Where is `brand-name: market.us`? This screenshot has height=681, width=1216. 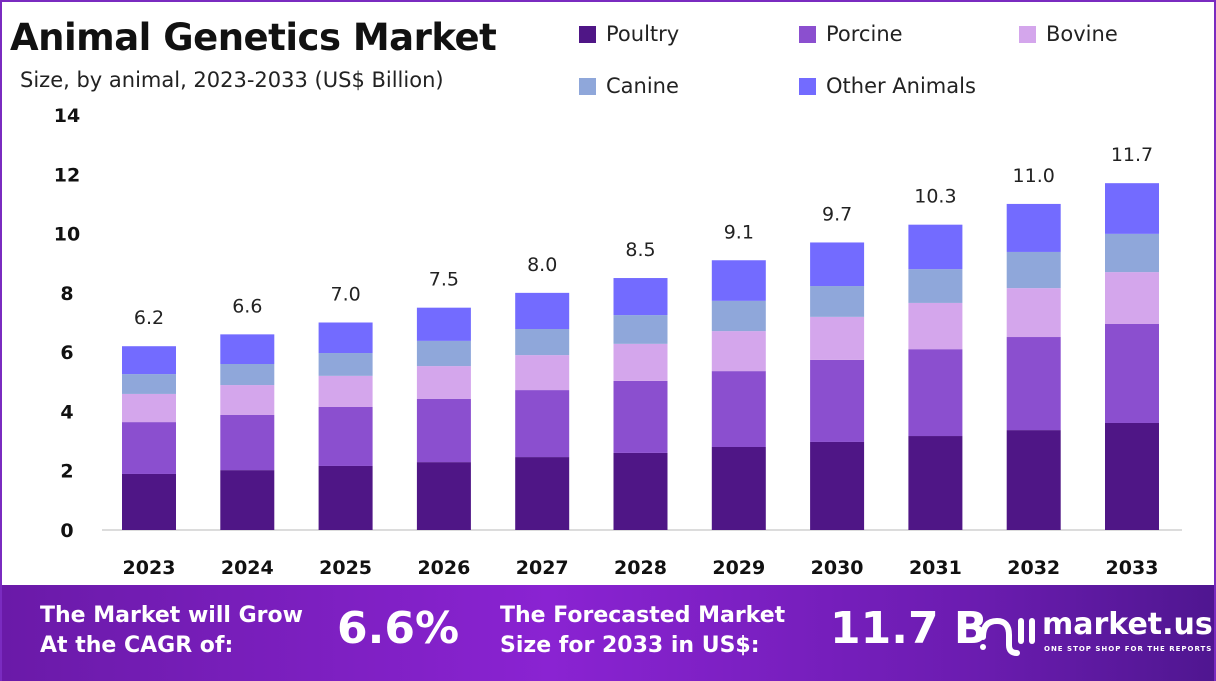 brand-name: market.us is located at coordinates (1127, 624).